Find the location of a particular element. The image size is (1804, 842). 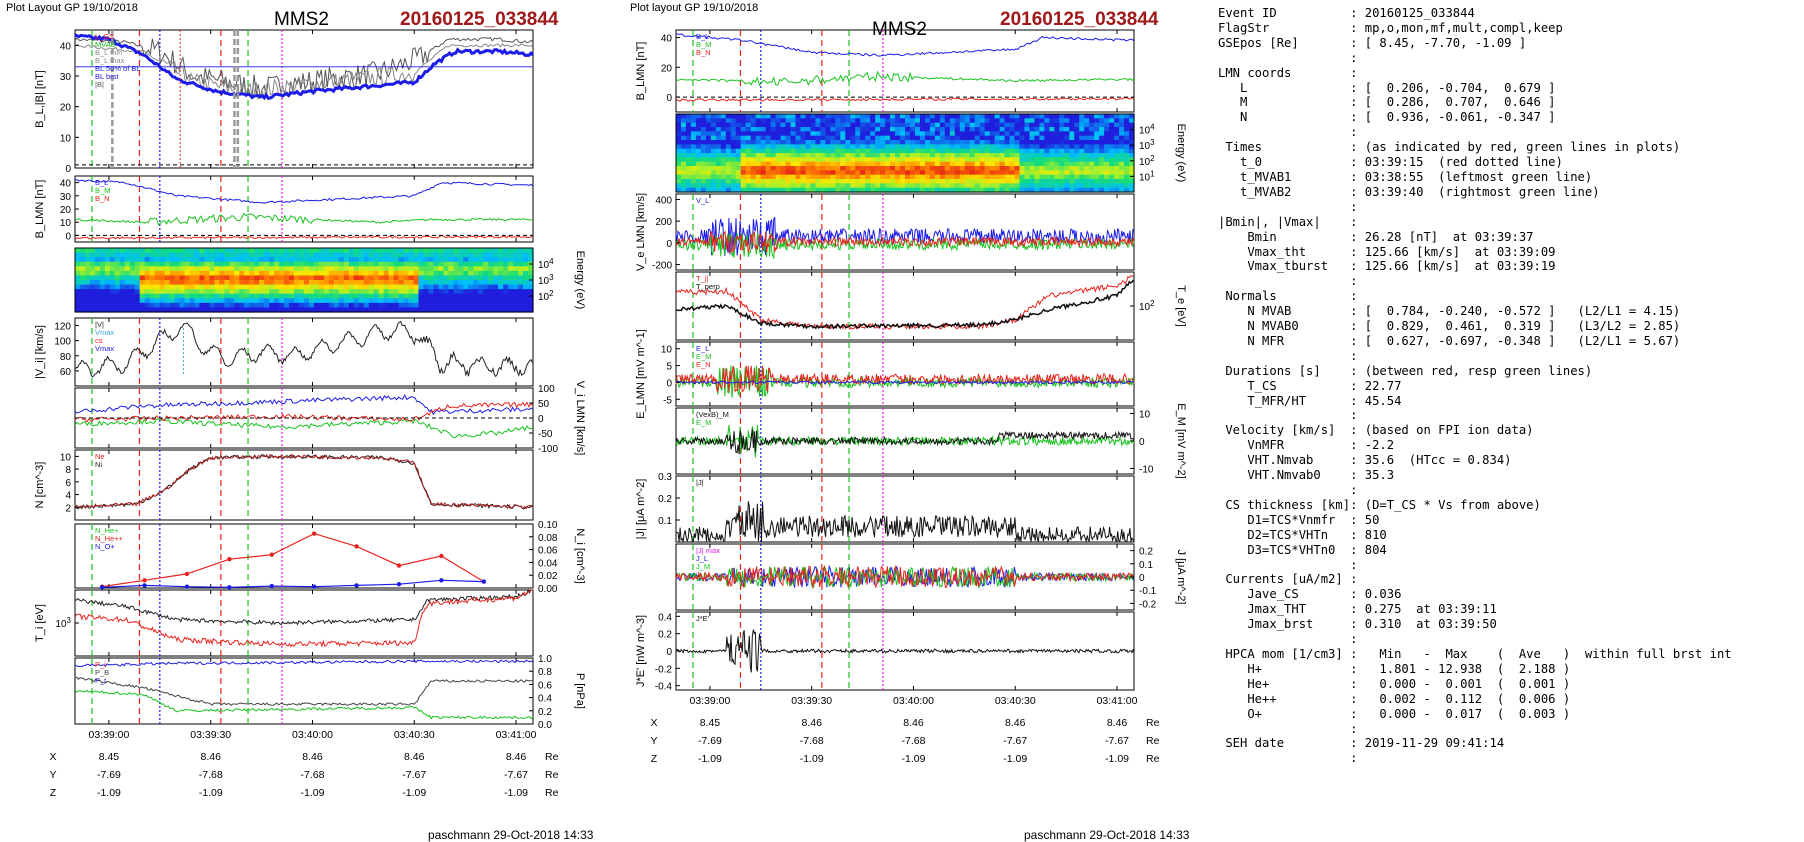

position-row-label: Z is located at coordinates (654, 759).